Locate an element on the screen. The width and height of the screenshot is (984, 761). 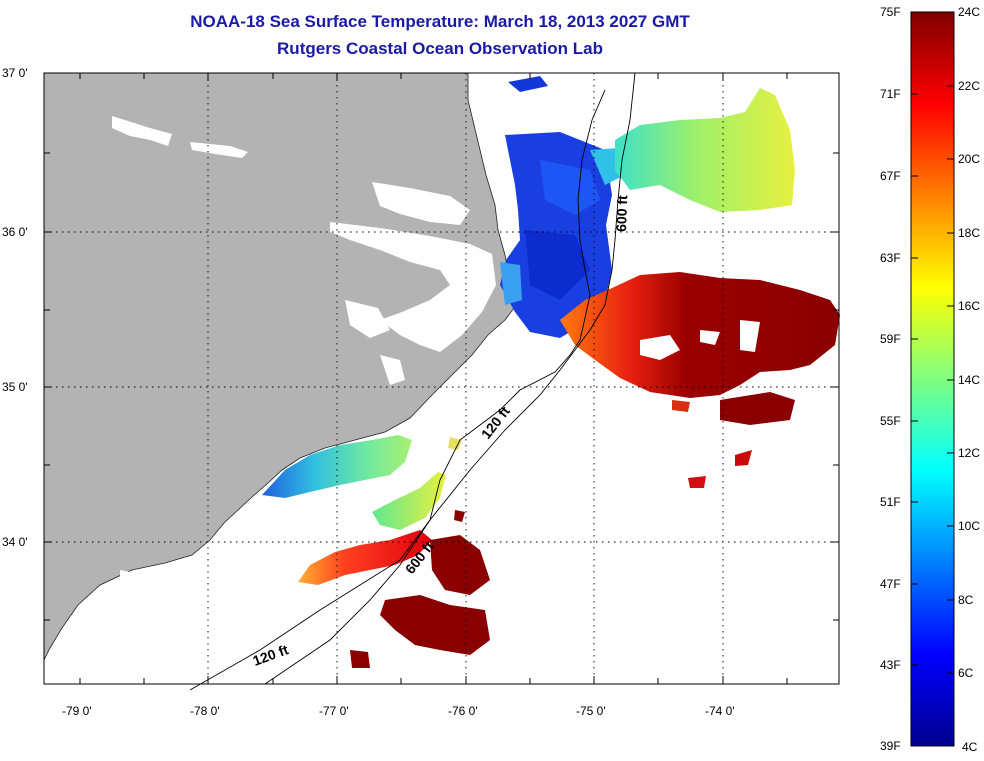
cbar-c-18: 18C is located at coordinates (969, 233).